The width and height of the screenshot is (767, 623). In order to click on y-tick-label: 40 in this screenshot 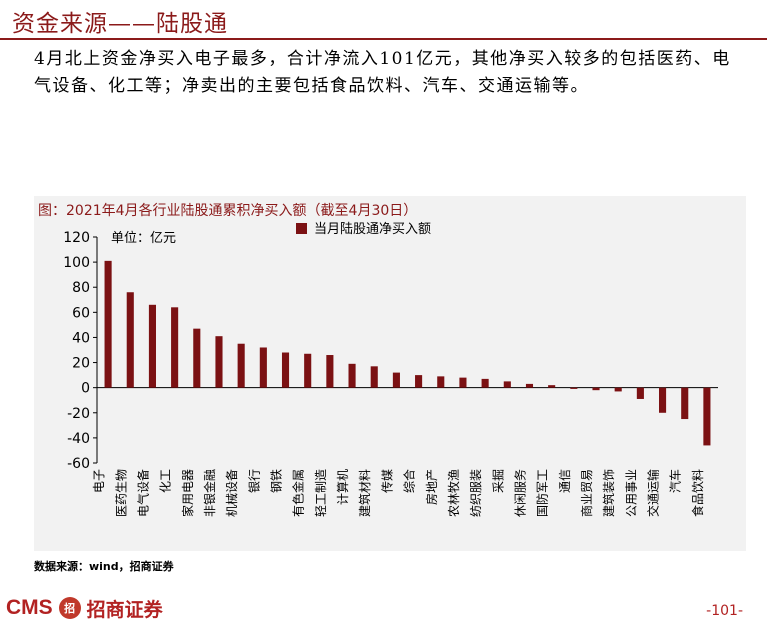, I will do `click(81, 338)`.